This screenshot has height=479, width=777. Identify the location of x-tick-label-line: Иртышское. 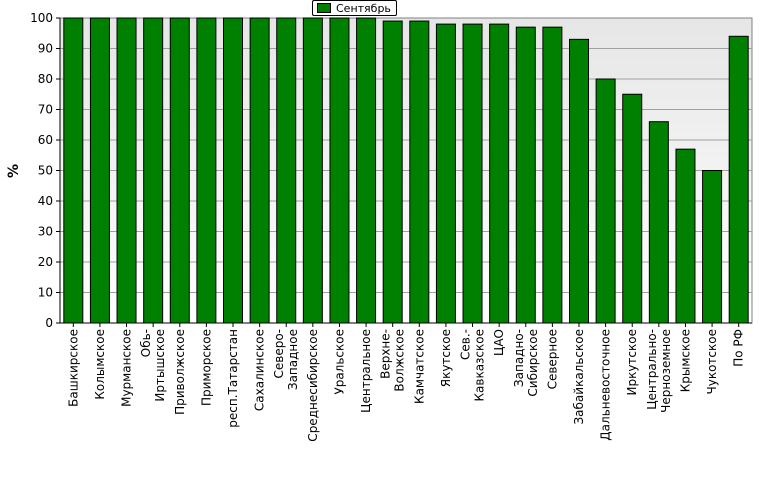
(160, 365).